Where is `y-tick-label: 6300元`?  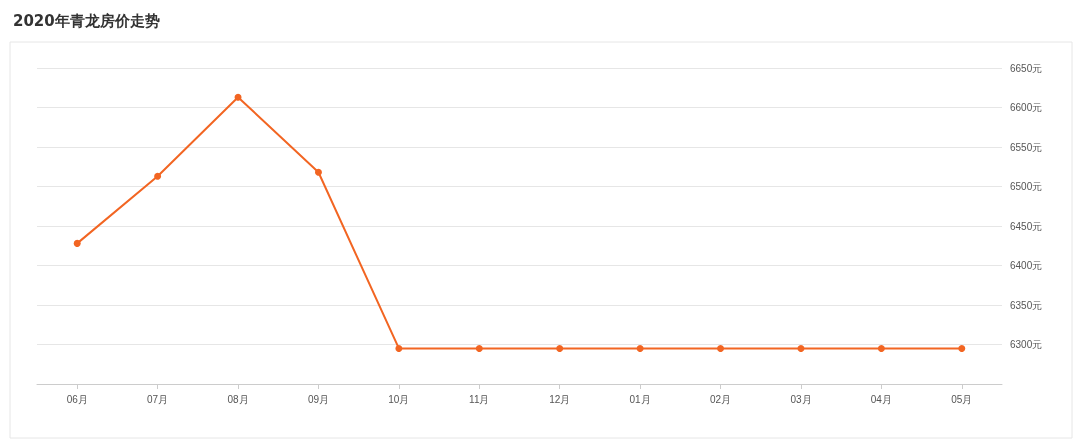
y-tick-label: 6300元 is located at coordinates (1026, 344).